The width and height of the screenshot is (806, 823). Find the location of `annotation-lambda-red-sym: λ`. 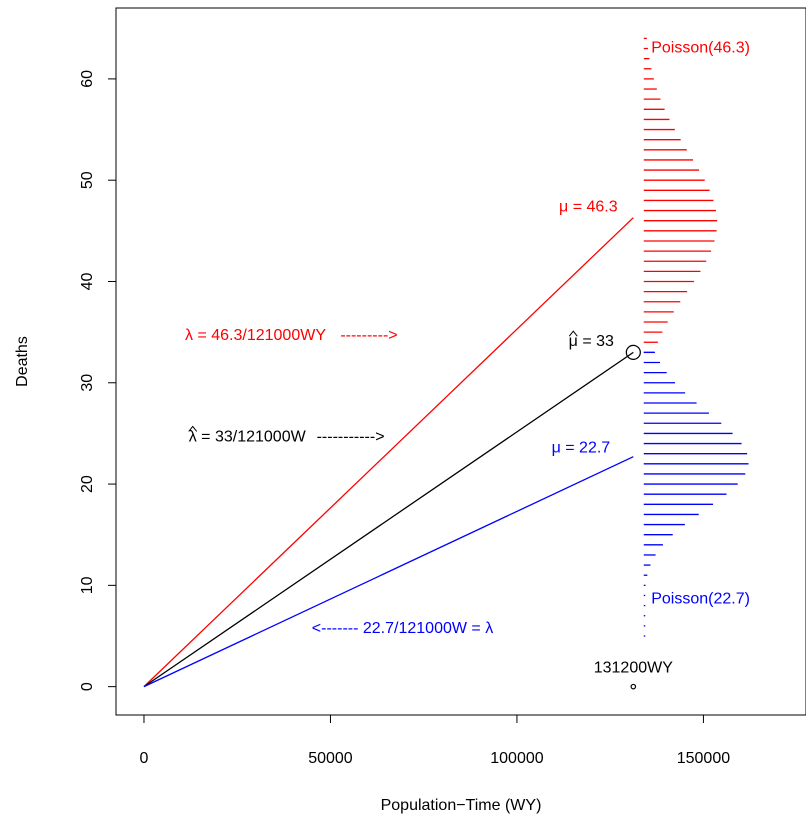

annotation-lambda-red-sym: λ is located at coordinates (189, 335).